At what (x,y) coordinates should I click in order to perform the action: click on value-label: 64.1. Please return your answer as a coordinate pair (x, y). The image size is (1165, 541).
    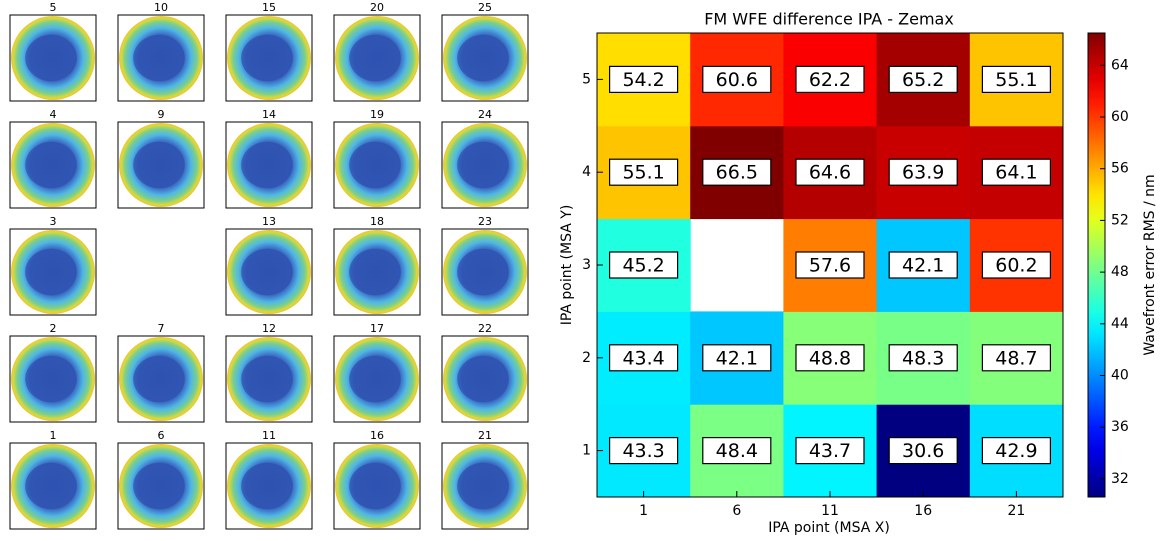
    Looking at the image, I should click on (1016, 173).